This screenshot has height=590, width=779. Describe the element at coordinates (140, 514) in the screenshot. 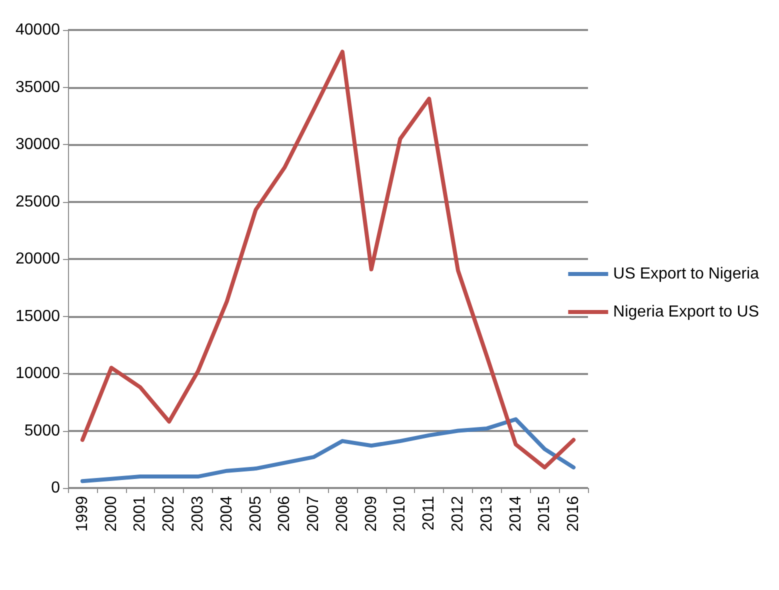

I see `x-tick-label: 2001` at that location.